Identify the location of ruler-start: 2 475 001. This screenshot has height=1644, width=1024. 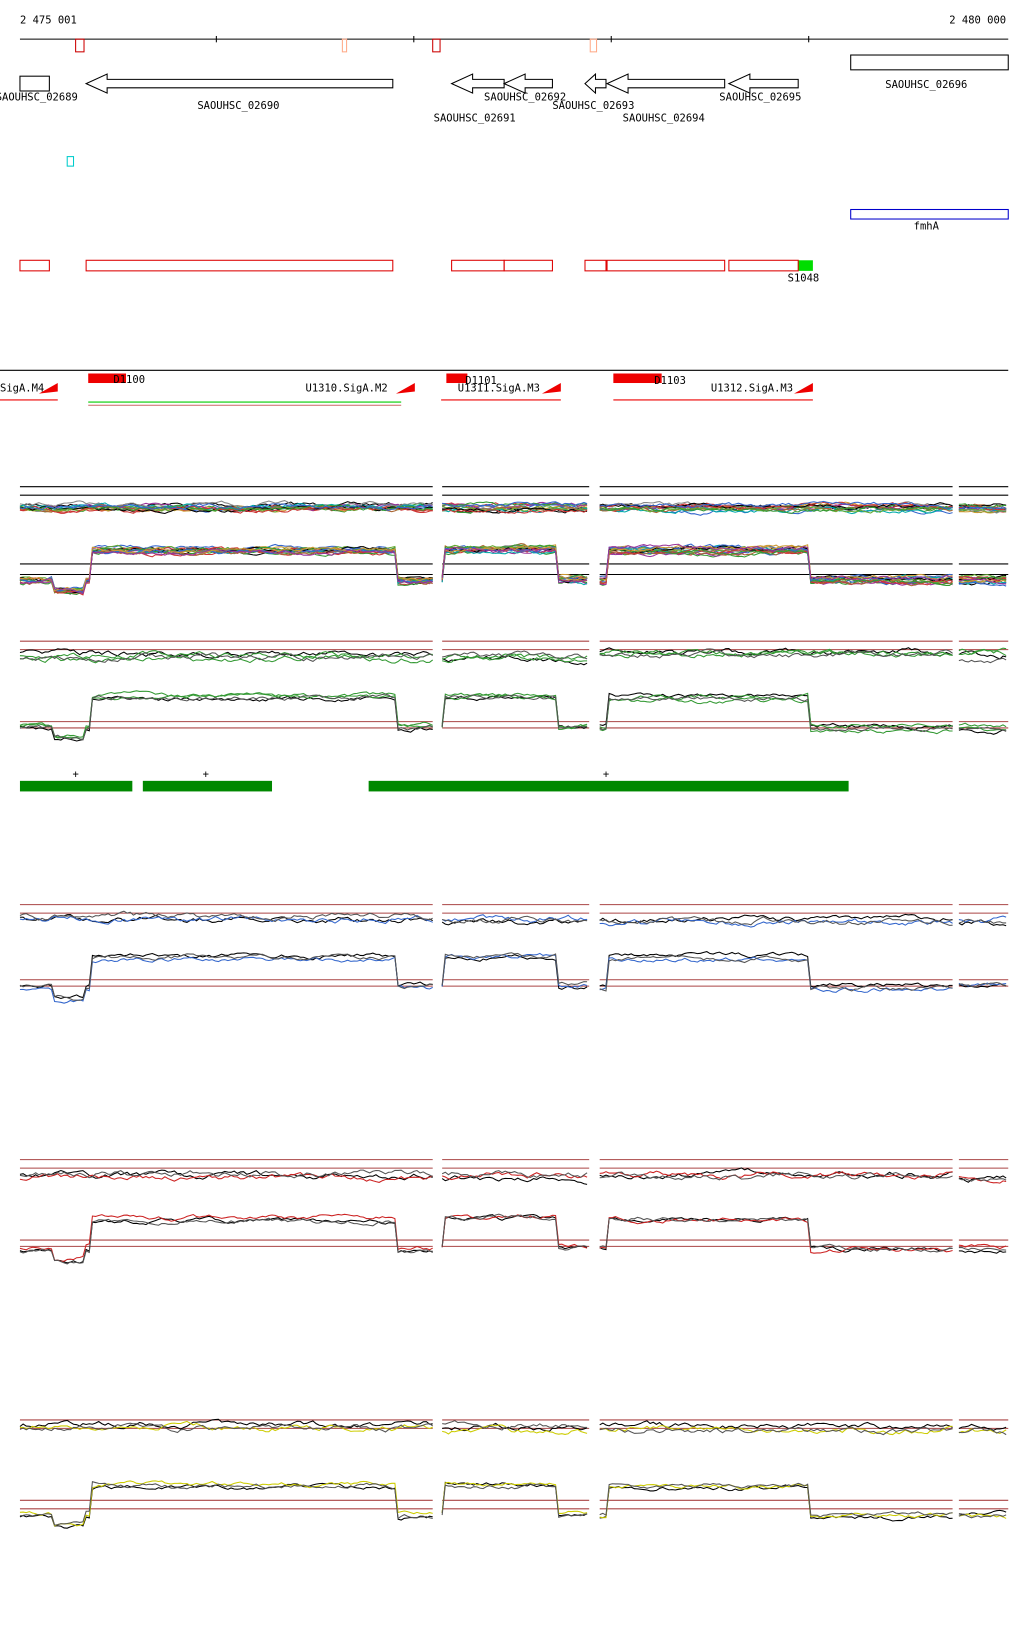
(48, 20).